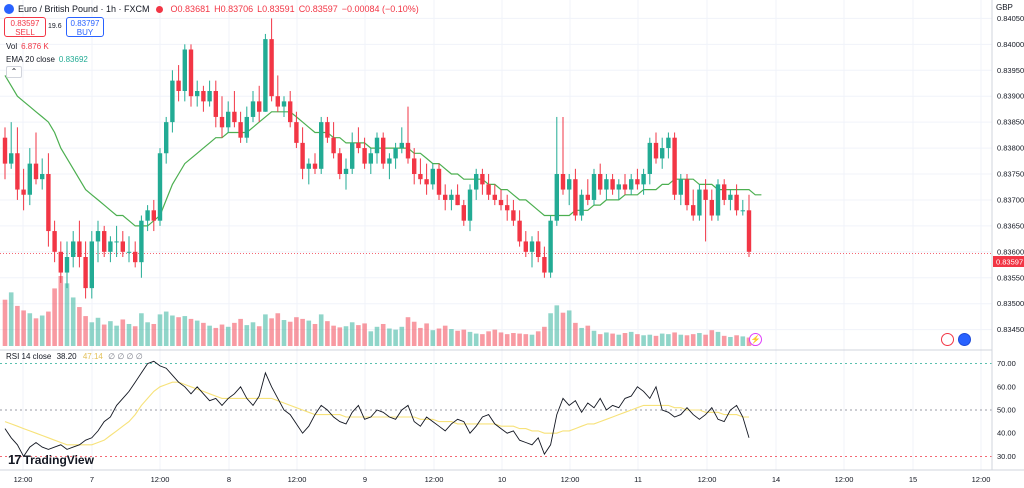  I want to click on price-tick-label: 0.83550, so click(1010, 277).